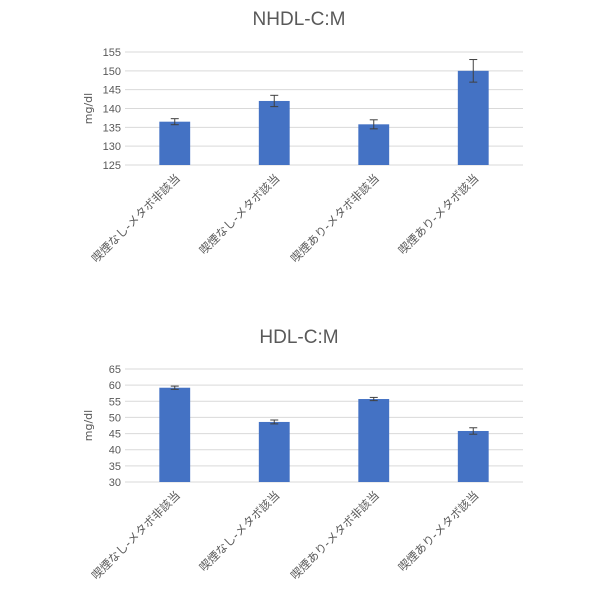  What do you see at coordinates (112, 53) in the screenshot?
I see `y-tick-label: 155` at bounding box center [112, 53].